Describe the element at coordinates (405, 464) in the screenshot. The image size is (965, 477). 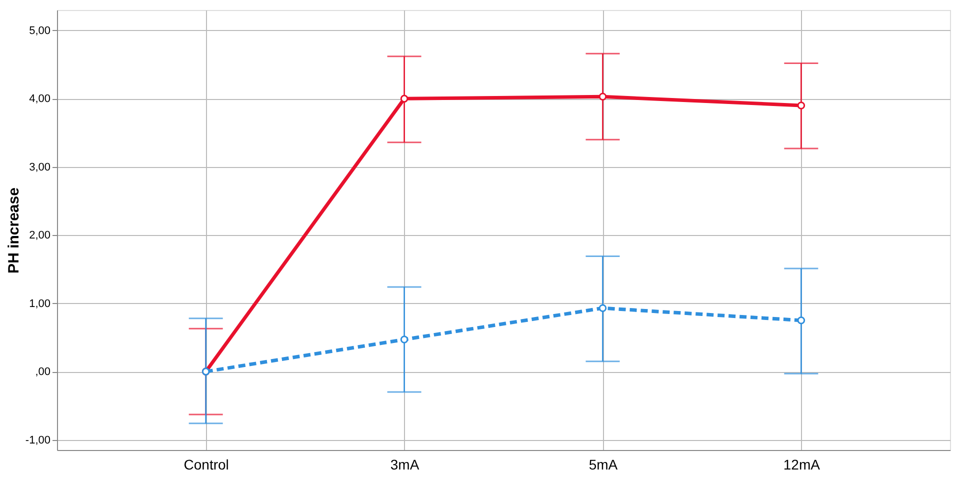
I see `x-tick-label: 3mA` at that location.